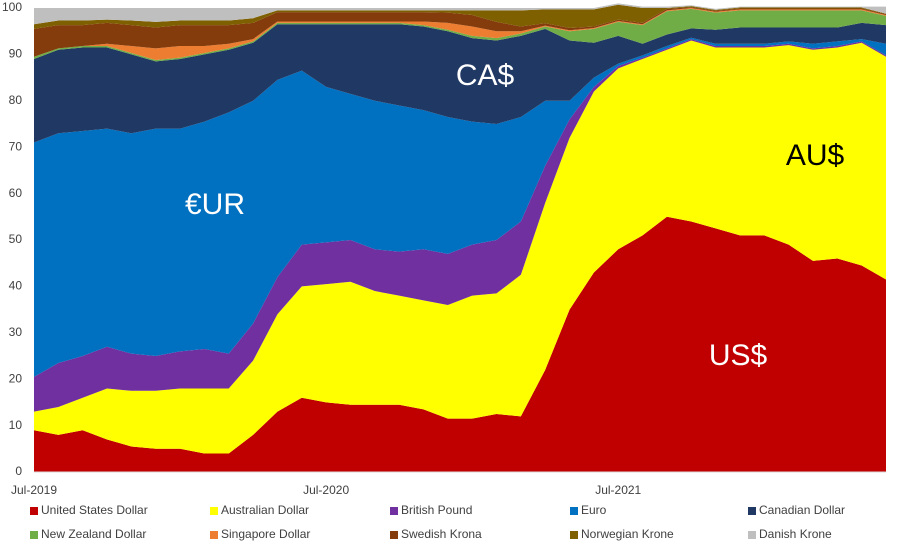 This screenshot has width=897, height=549. Describe the element at coordinates (16, 239) in the screenshot. I see `y-tick-label: 50` at that location.